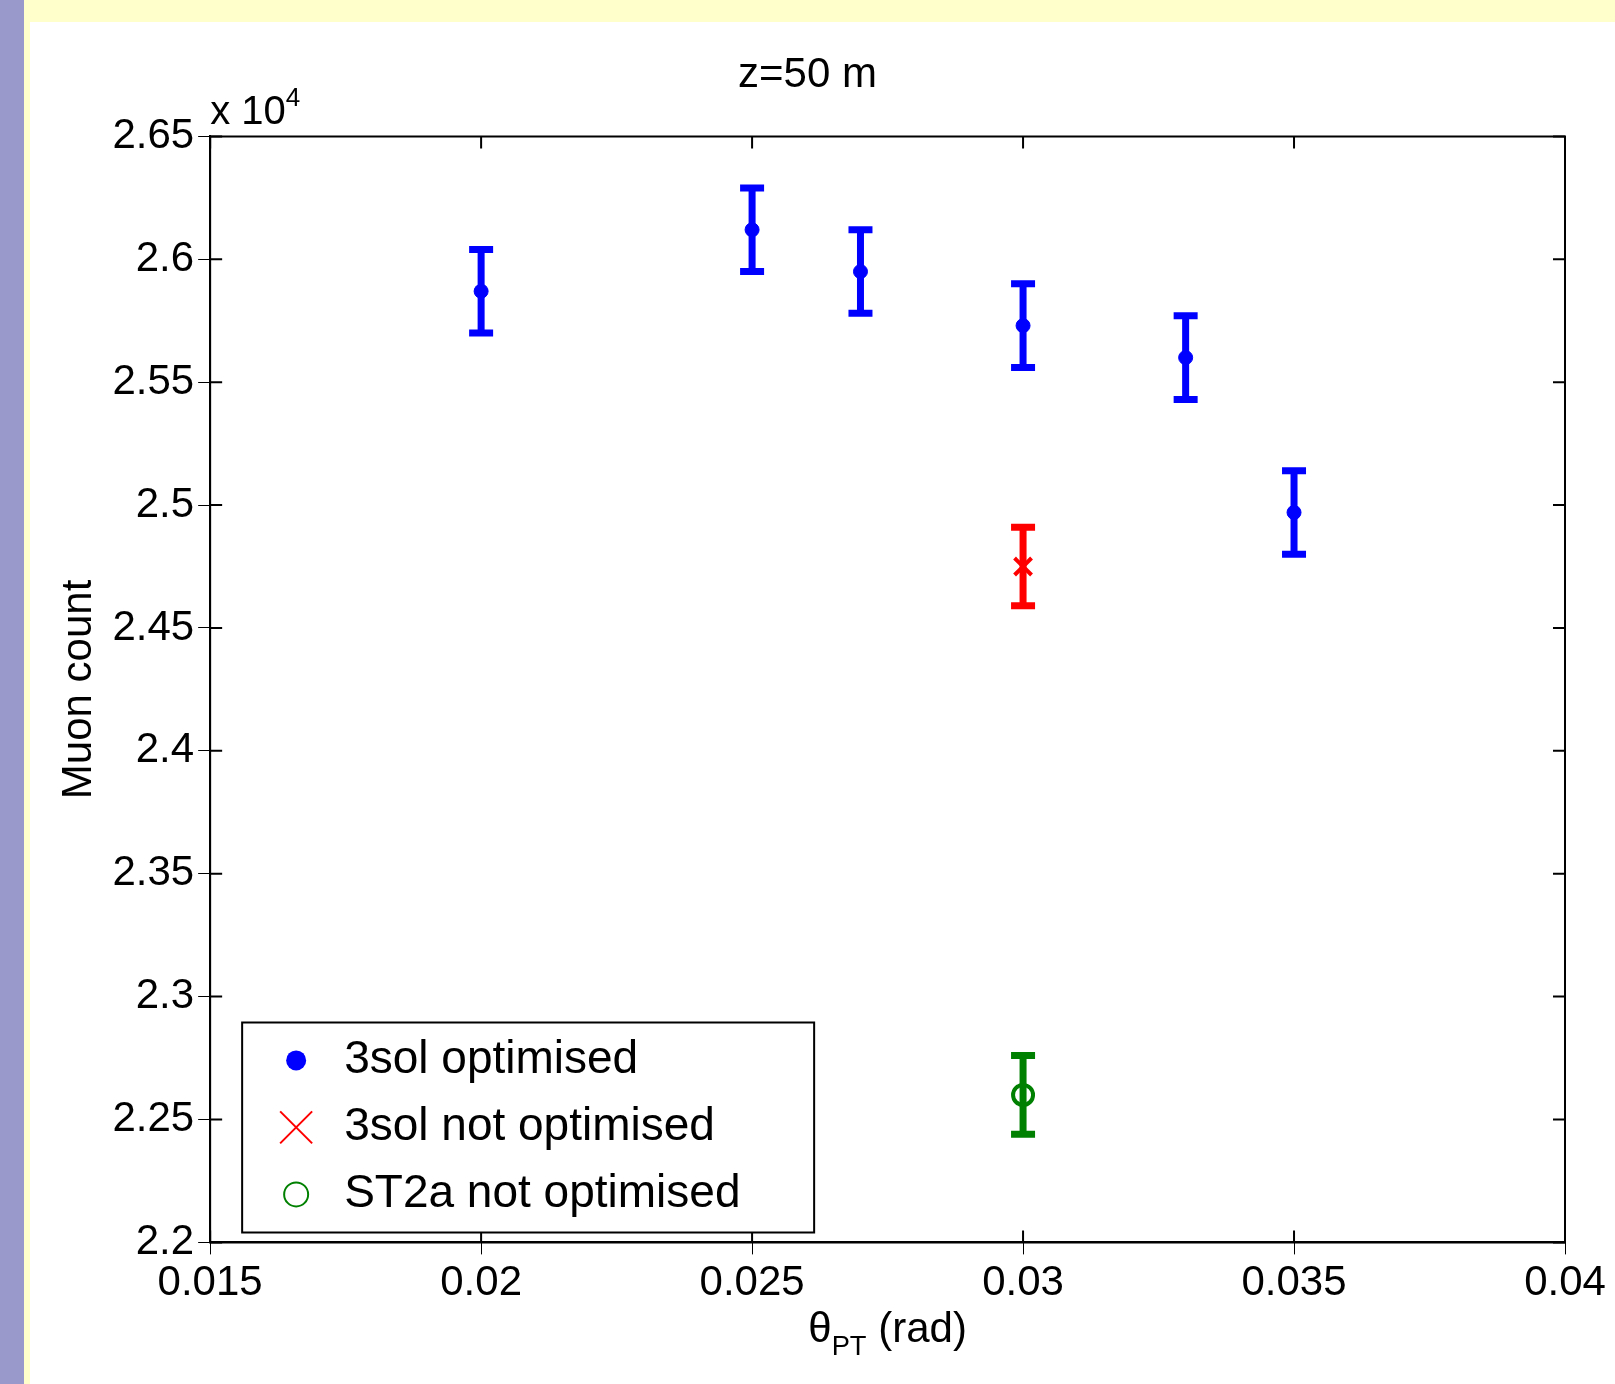 Image resolution: width=1615 pixels, height=1384 pixels. I want to click on y-tick-label: 2.25, so click(153, 1117).